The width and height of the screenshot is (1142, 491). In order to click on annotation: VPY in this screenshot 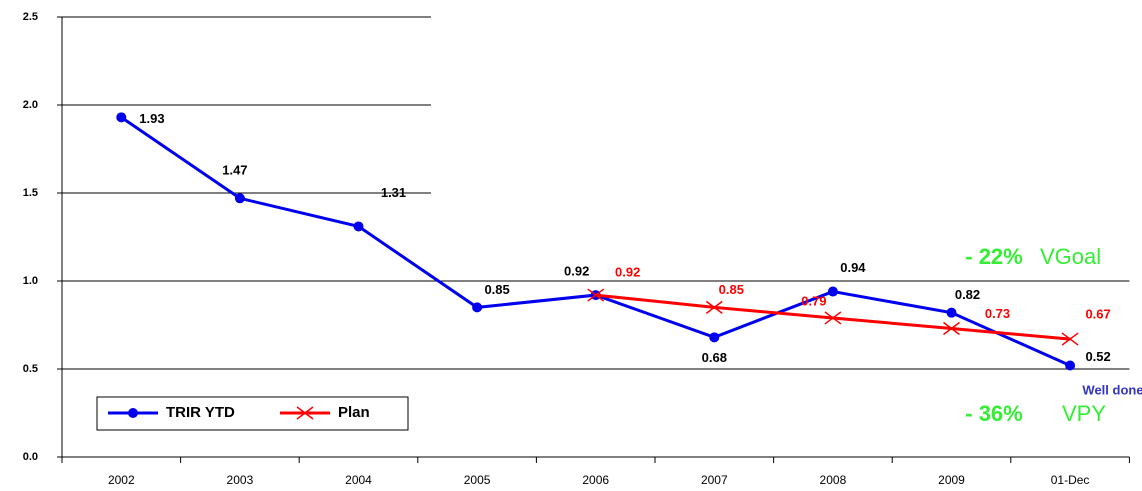, I will do `click(1084, 413)`.